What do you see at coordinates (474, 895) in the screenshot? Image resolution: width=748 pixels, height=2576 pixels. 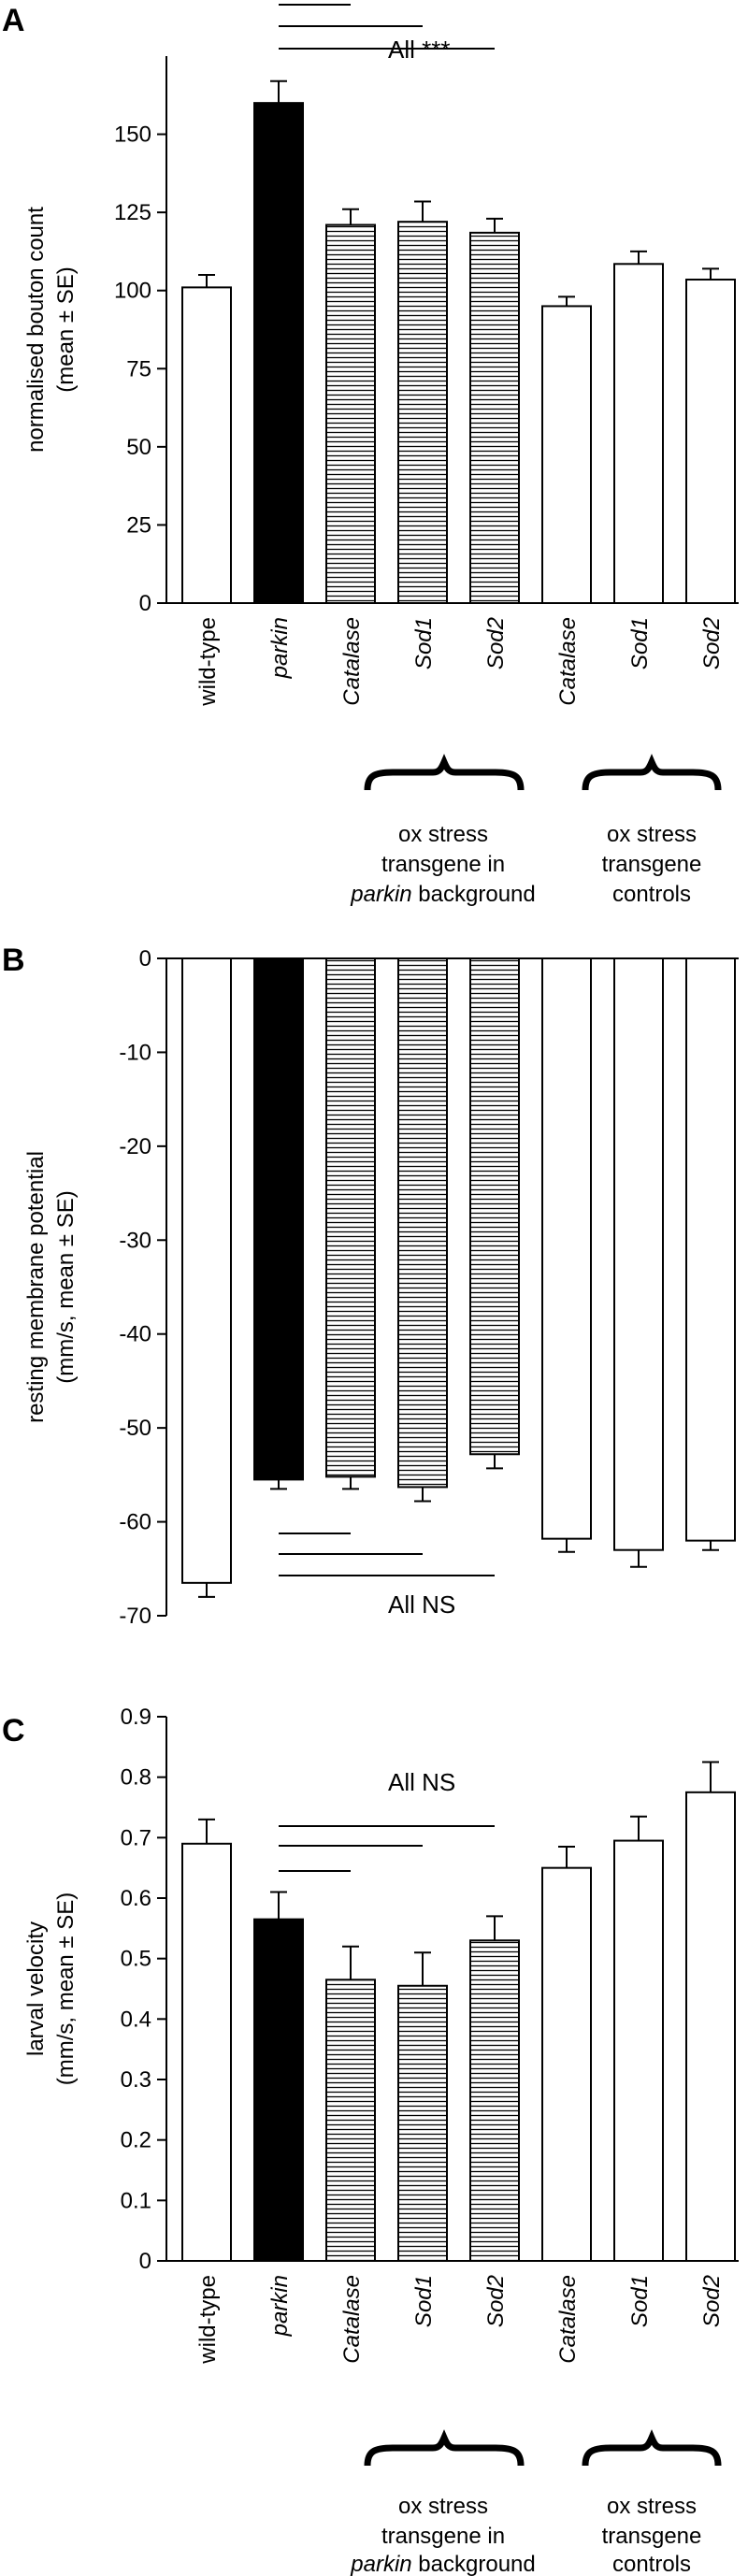 I see `panel-a-left-group-line3-rest: background` at bounding box center [474, 895].